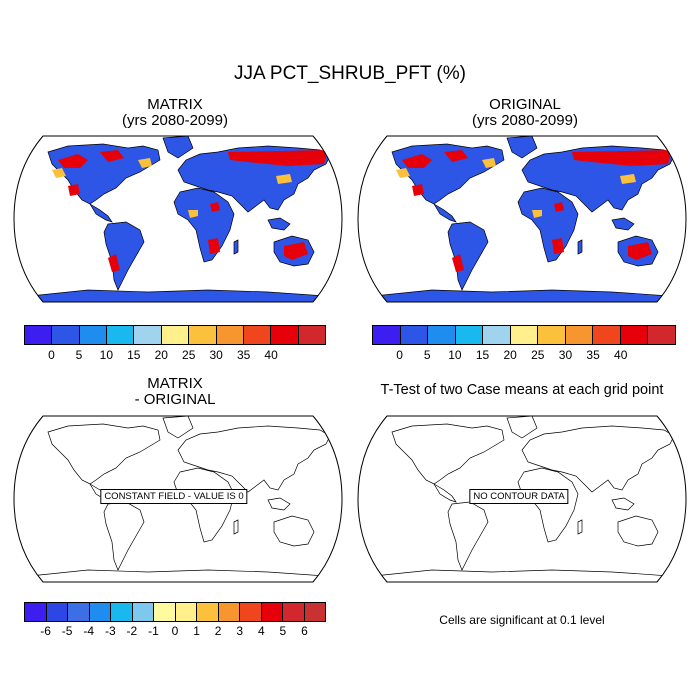 Image resolution: width=700 pixels, height=700 pixels. Describe the element at coordinates (89, 631) in the screenshot. I see `colorbar-tick-label: -4` at that location.